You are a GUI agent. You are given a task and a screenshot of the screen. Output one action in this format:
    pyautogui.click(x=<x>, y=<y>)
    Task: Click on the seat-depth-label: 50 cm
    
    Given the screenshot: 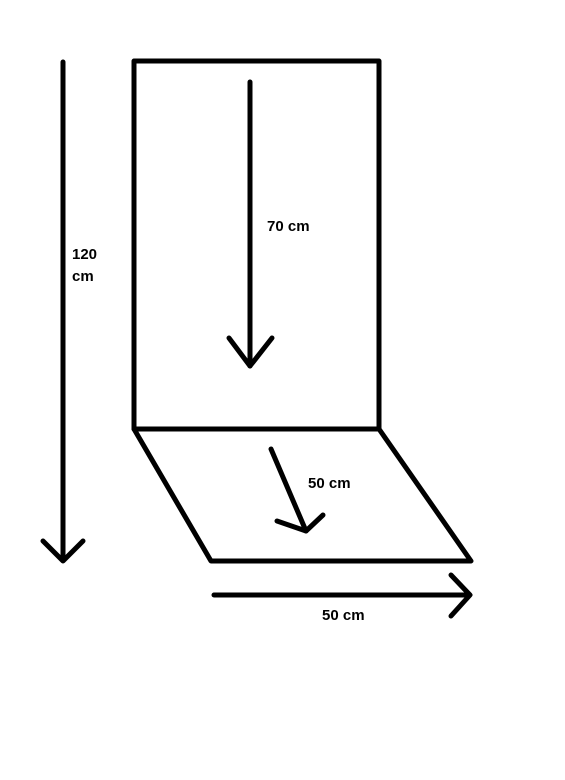 What is the action you would take?
    pyautogui.click(x=329, y=483)
    